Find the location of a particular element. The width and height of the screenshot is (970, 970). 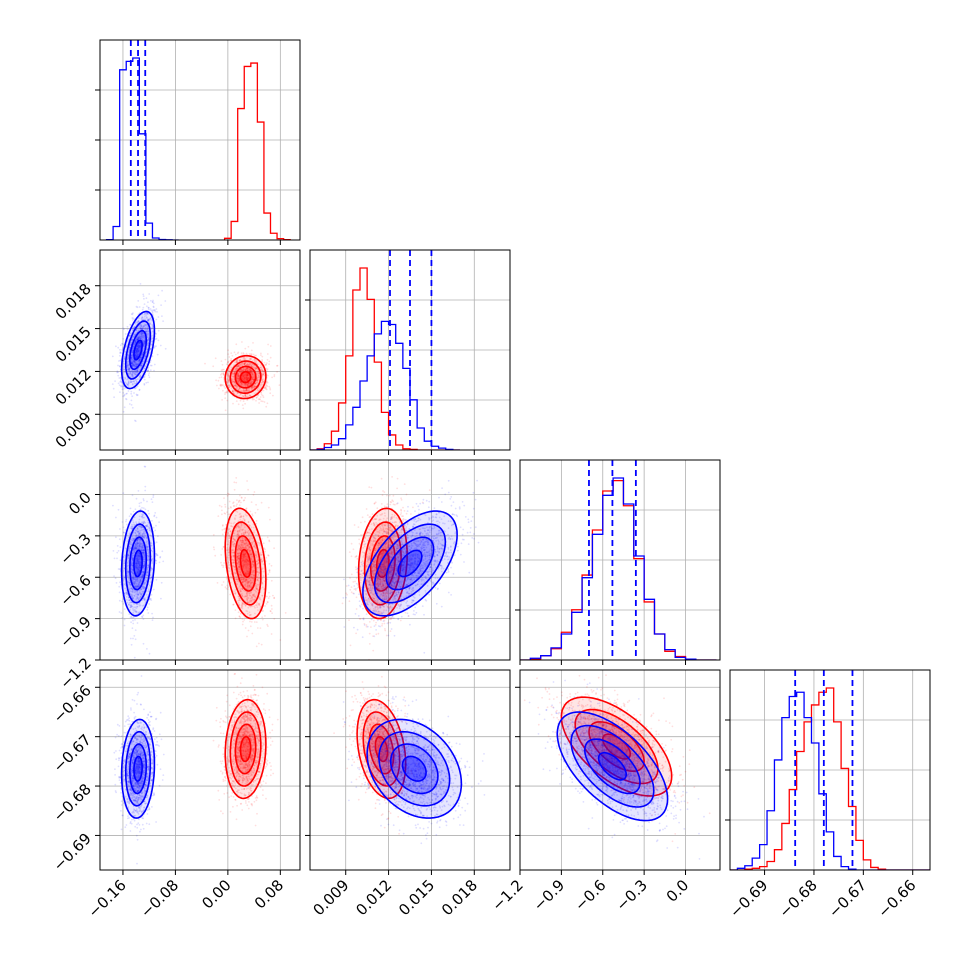

red-histogram is located at coordinates (385, 358).